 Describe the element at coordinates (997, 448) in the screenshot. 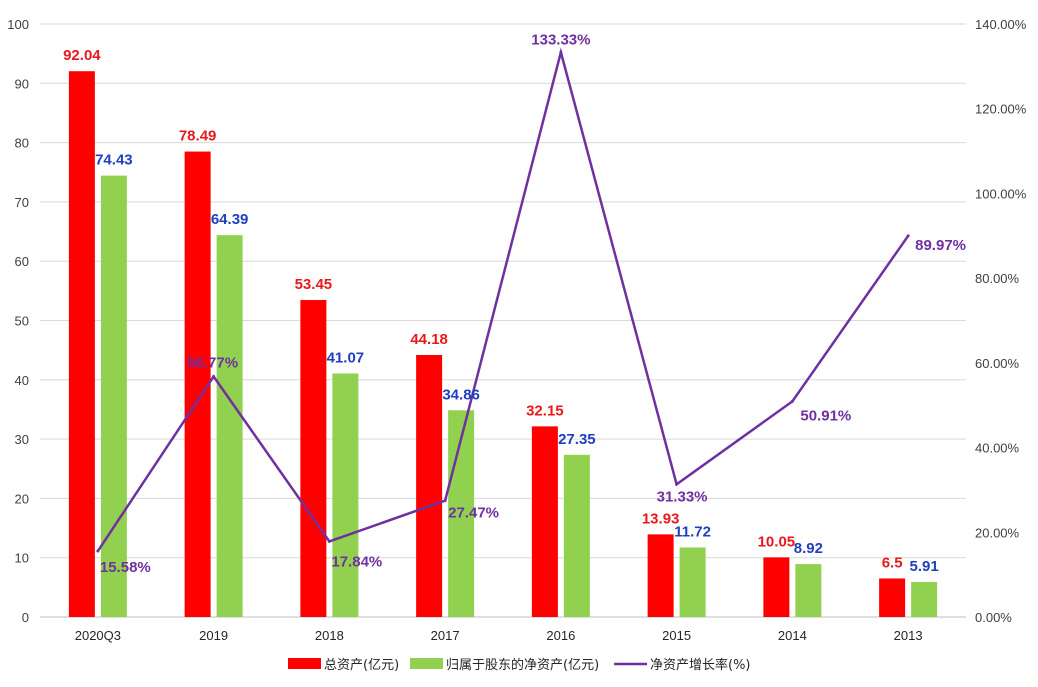

I see `y-right-tick-label: 40.00%` at that location.